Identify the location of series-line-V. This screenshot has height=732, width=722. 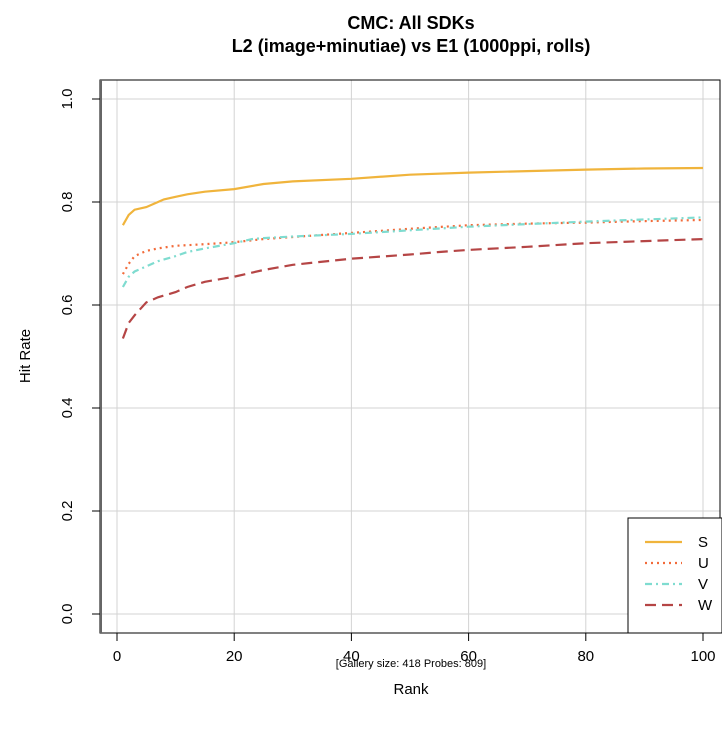
(412, 252).